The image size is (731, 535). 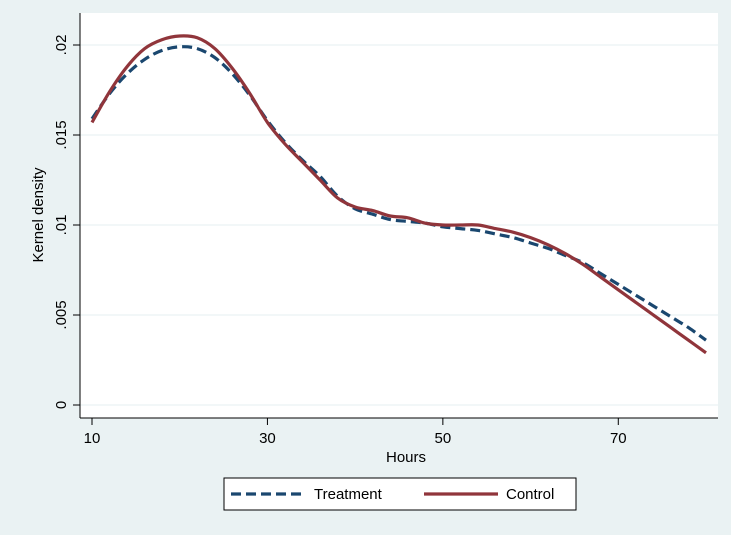 I want to click on x-tick-label: 50, so click(x=443, y=438).